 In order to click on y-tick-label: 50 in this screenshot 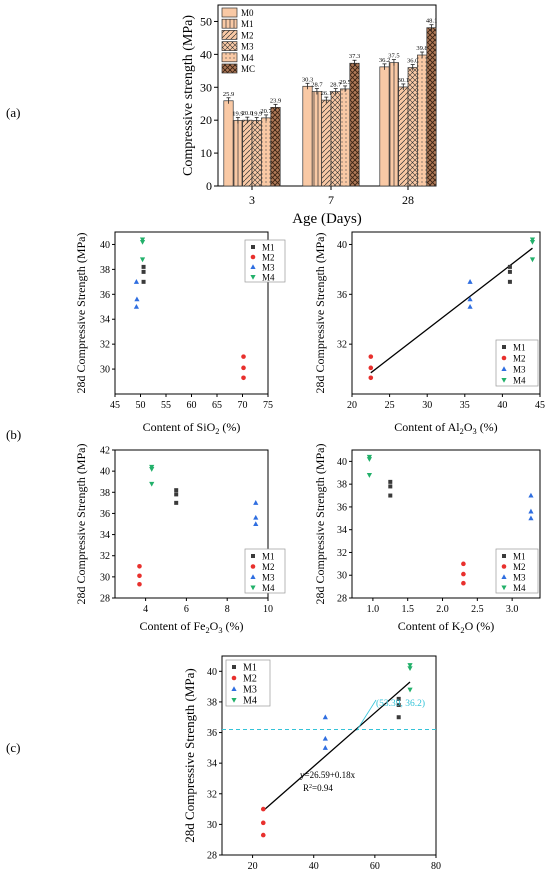, I will do `click(206, 21)`.